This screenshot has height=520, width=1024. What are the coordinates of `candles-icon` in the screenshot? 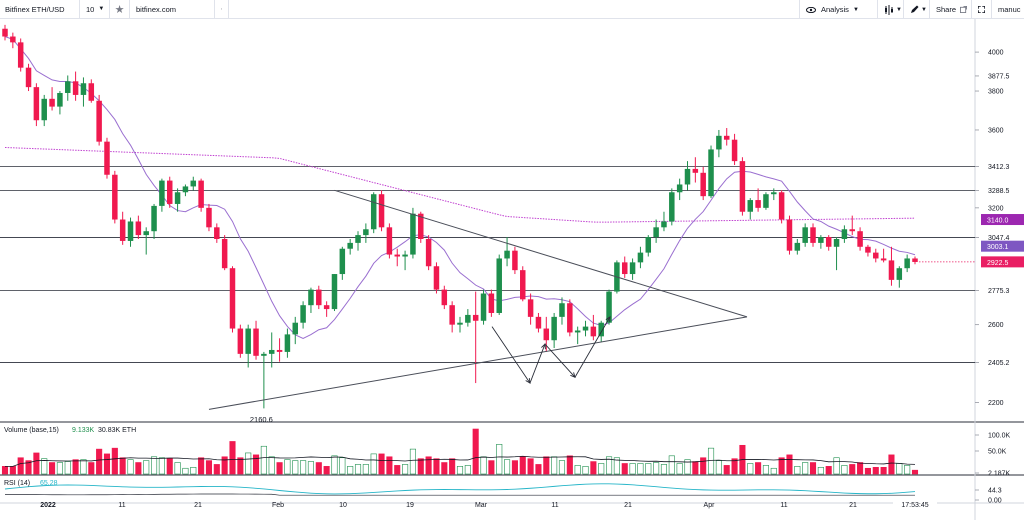 It's located at (889, 9).